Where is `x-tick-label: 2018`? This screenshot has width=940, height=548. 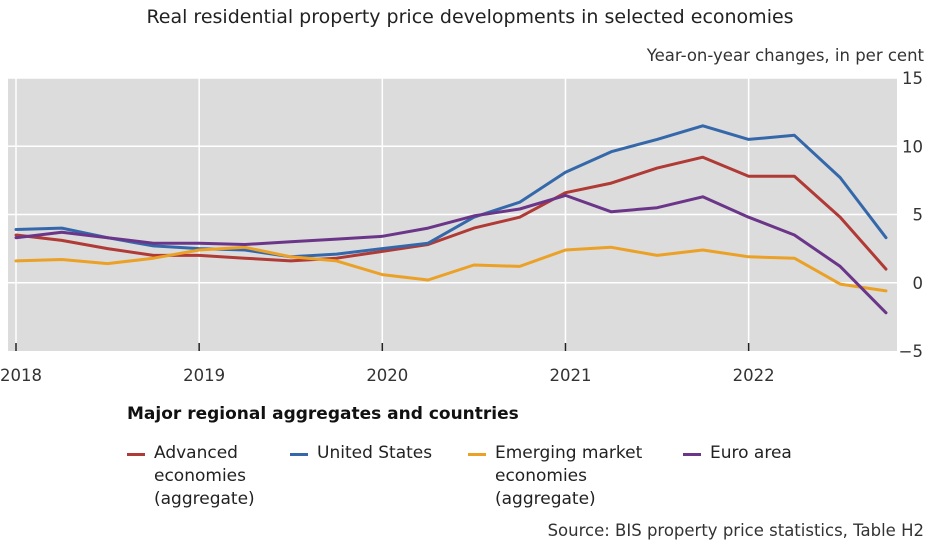
x-tick-label: 2018 is located at coordinates (21, 375).